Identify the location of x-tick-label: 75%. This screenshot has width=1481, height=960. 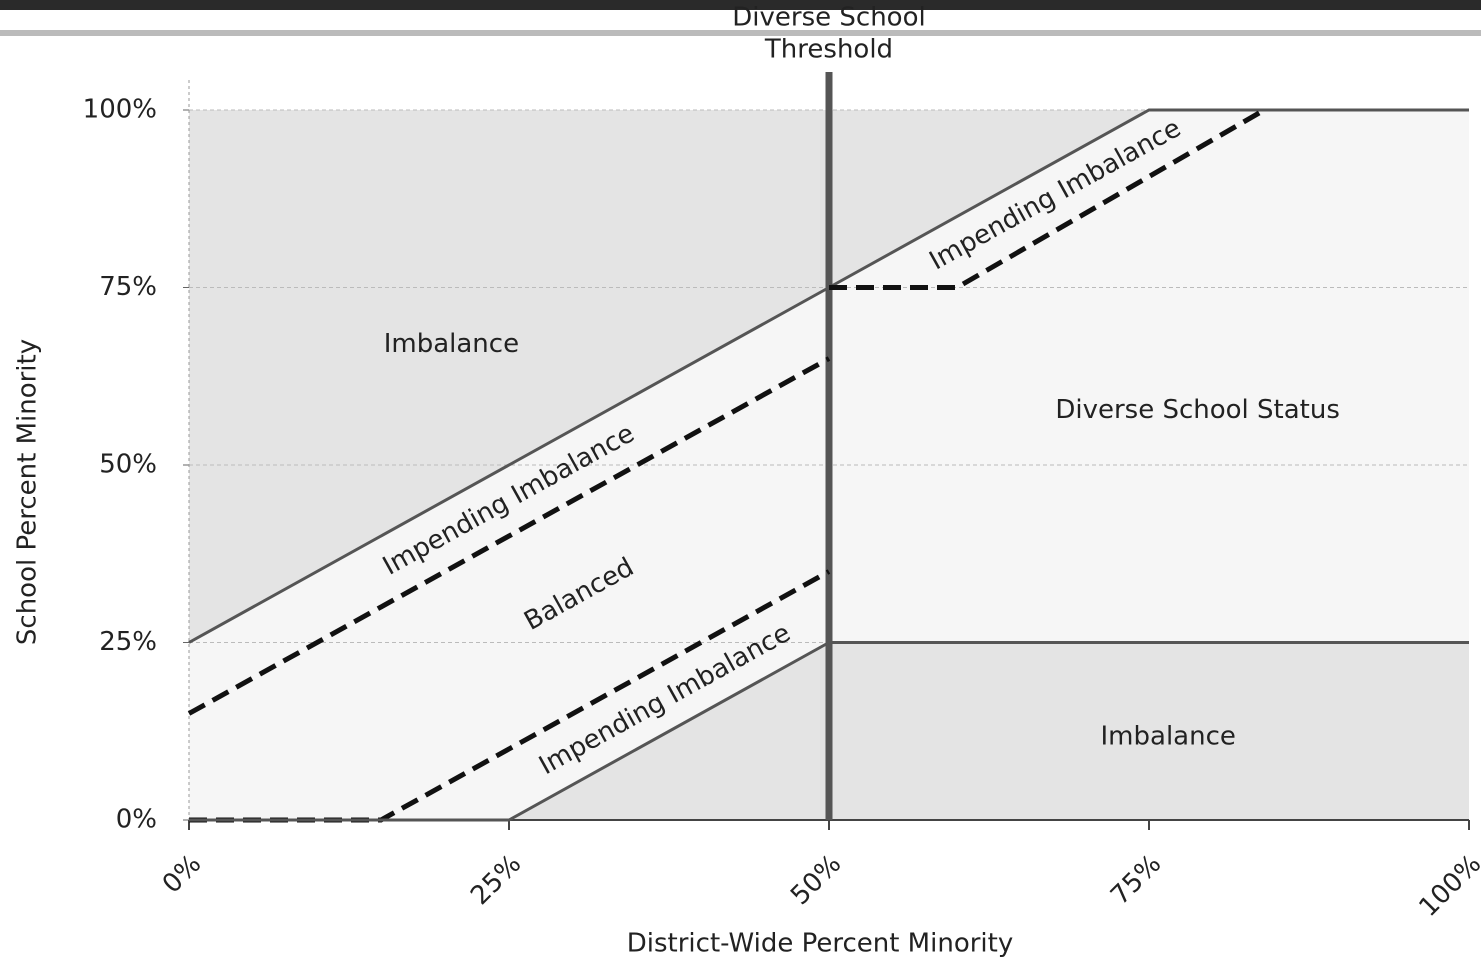
(1136, 880).